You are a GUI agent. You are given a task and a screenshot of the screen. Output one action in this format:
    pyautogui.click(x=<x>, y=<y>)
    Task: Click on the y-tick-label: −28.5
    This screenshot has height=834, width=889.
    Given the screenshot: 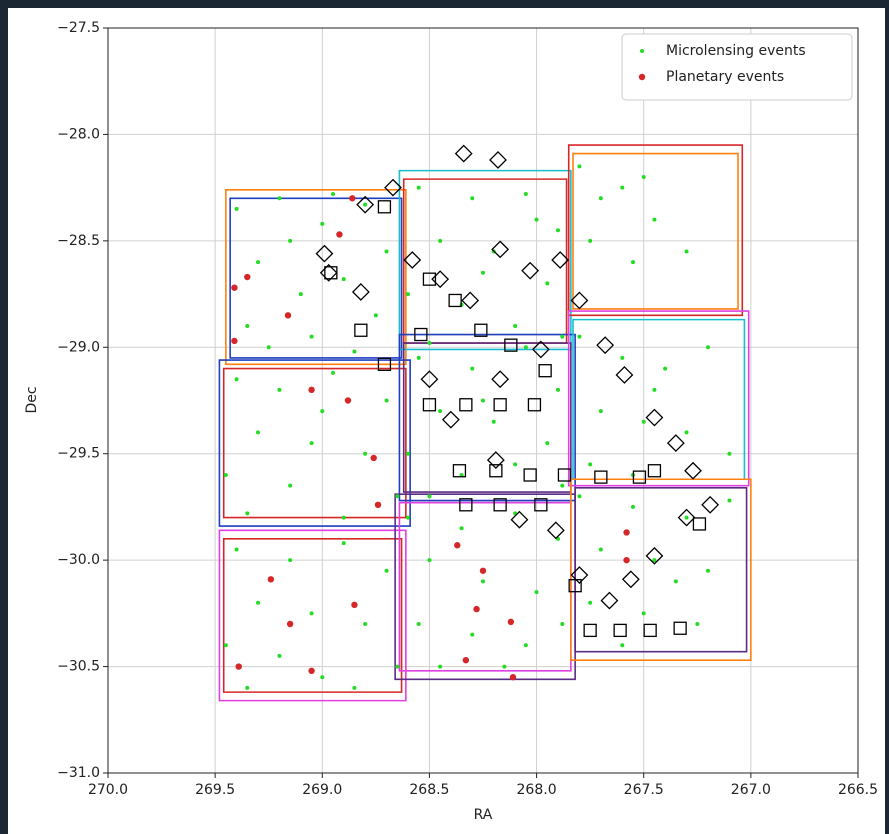 What is the action you would take?
    pyautogui.click(x=78, y=241)
    